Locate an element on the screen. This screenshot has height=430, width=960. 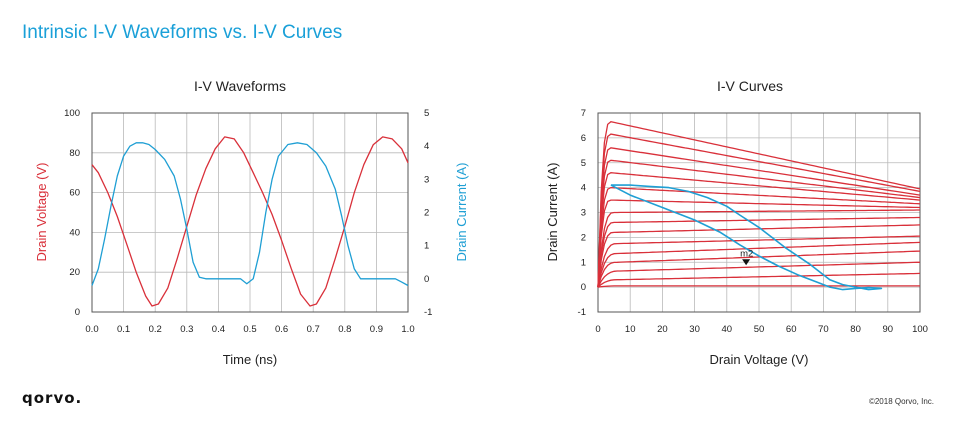
right-x-tick-label: 0 is located at coordinates (597, 329).